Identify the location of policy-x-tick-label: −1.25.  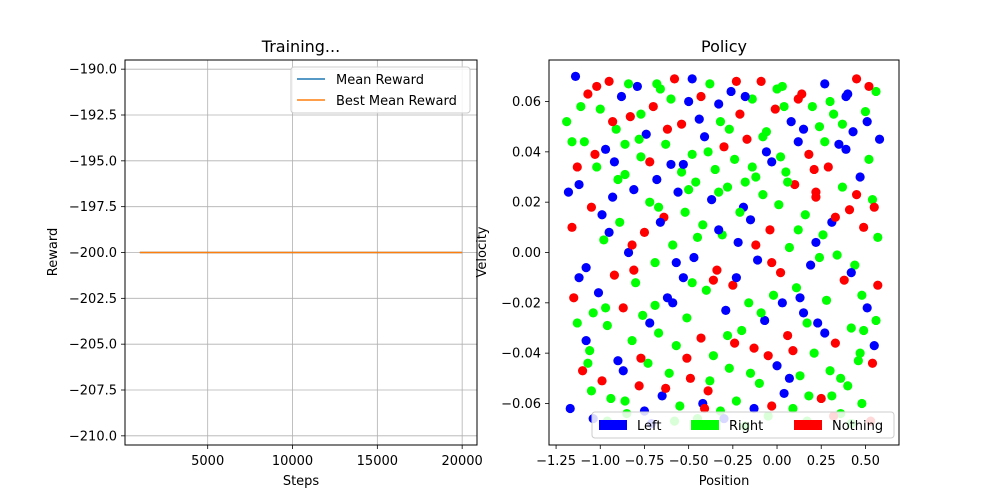
(556, 461).